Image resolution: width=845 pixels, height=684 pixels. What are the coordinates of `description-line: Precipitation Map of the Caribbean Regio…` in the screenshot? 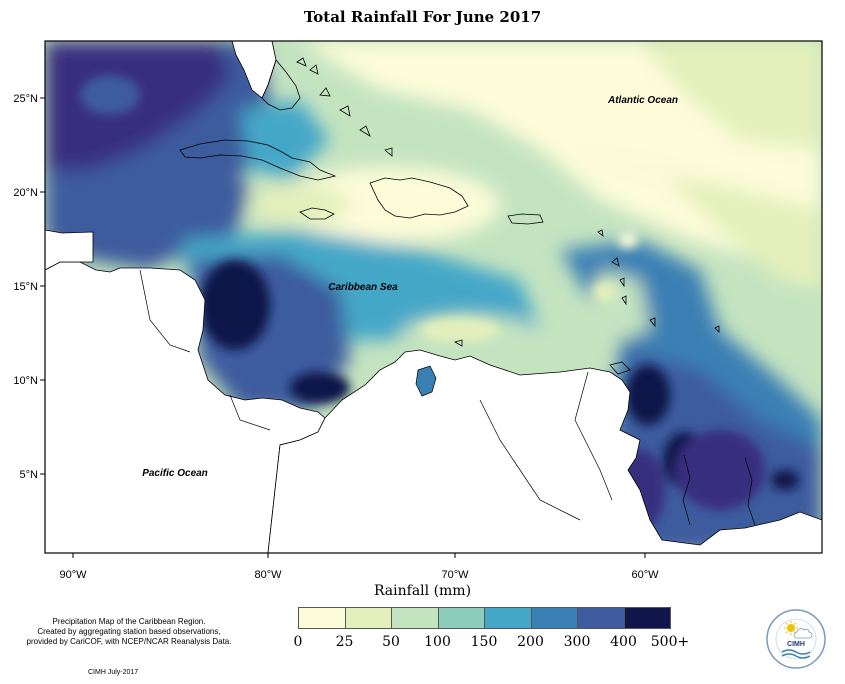 It's located at (129, 621).